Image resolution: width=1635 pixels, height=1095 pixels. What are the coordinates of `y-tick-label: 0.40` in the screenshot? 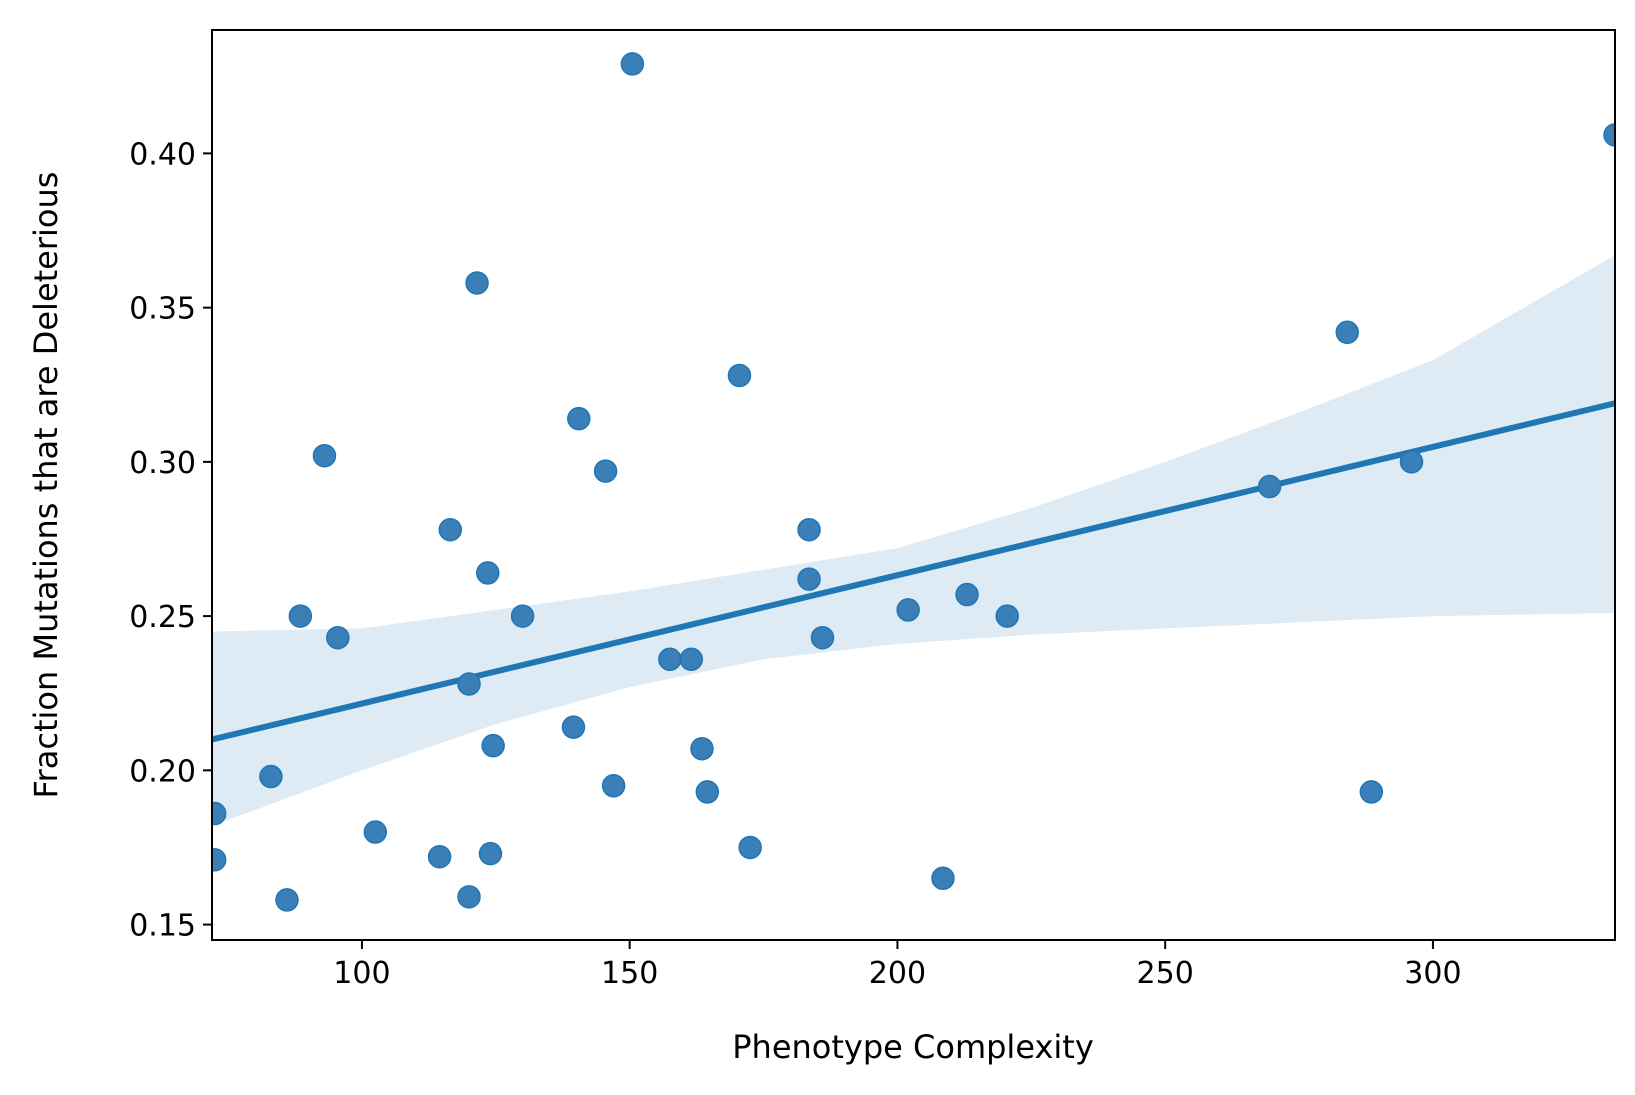 It's located at (162, 154).